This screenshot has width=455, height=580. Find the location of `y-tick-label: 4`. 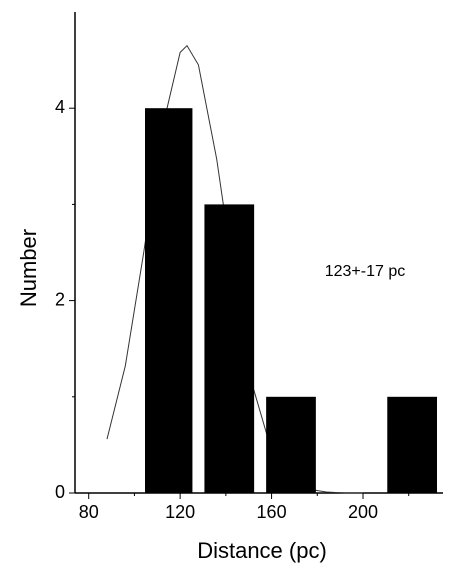

y-tick-label: 4 is located at coordinates (60, 107).